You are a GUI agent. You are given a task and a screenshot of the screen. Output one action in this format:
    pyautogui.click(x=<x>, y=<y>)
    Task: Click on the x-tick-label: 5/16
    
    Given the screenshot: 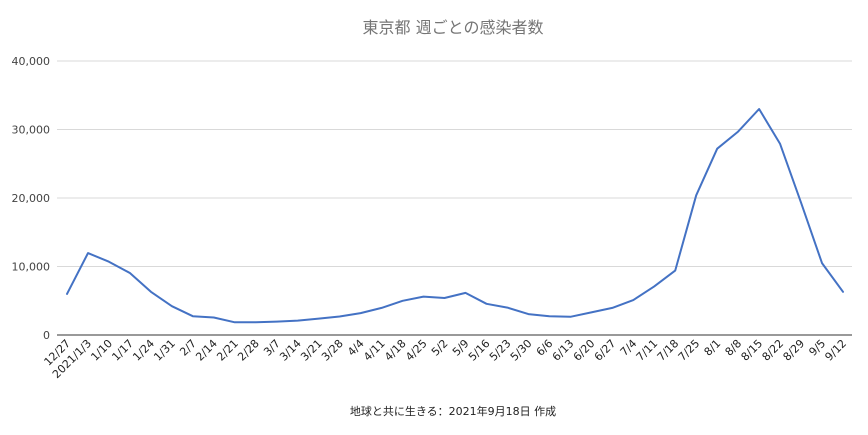 What is the action you would take?
    pyautogui.click(x=479, y=350)
    